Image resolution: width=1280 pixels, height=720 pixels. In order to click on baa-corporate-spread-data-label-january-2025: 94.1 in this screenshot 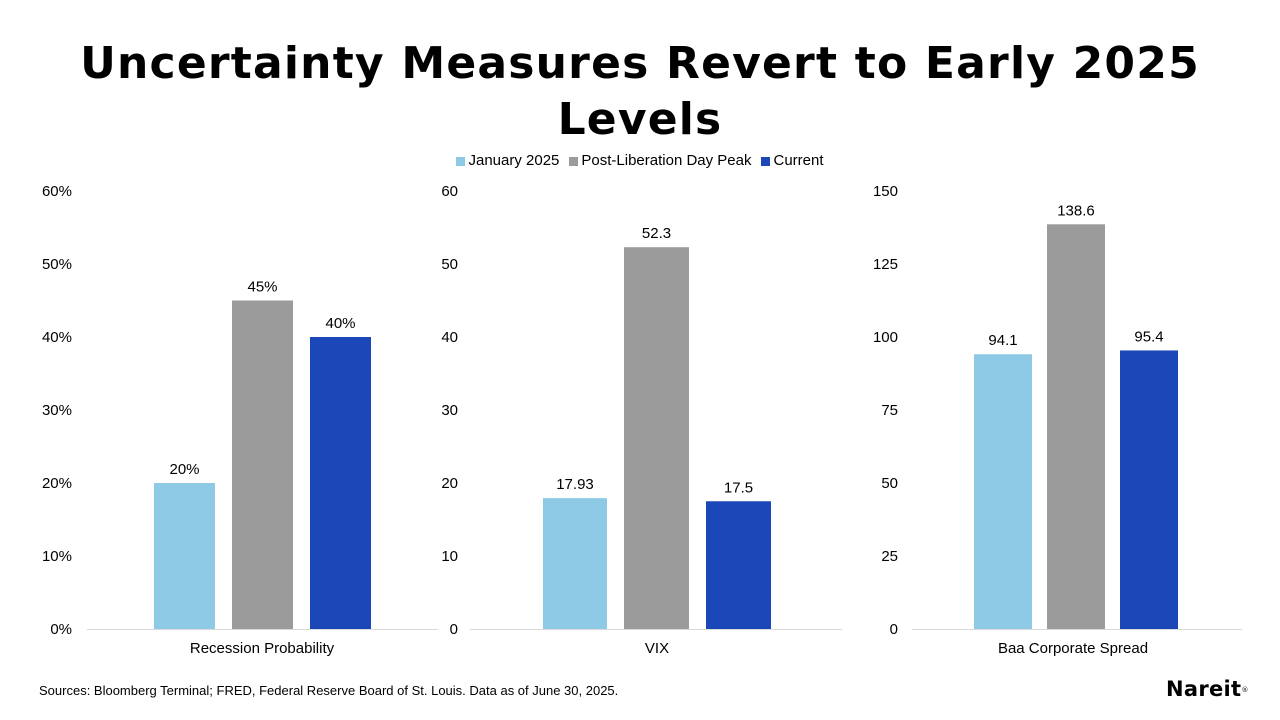, I will do `click(1002, 340)`.